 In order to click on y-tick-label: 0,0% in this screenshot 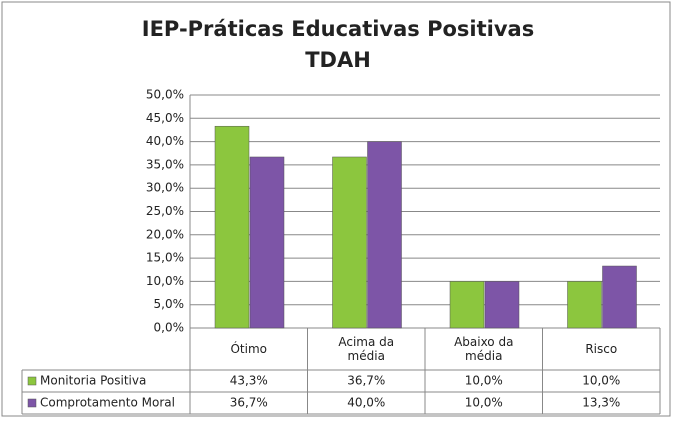, I will do `click(169, 328)`.